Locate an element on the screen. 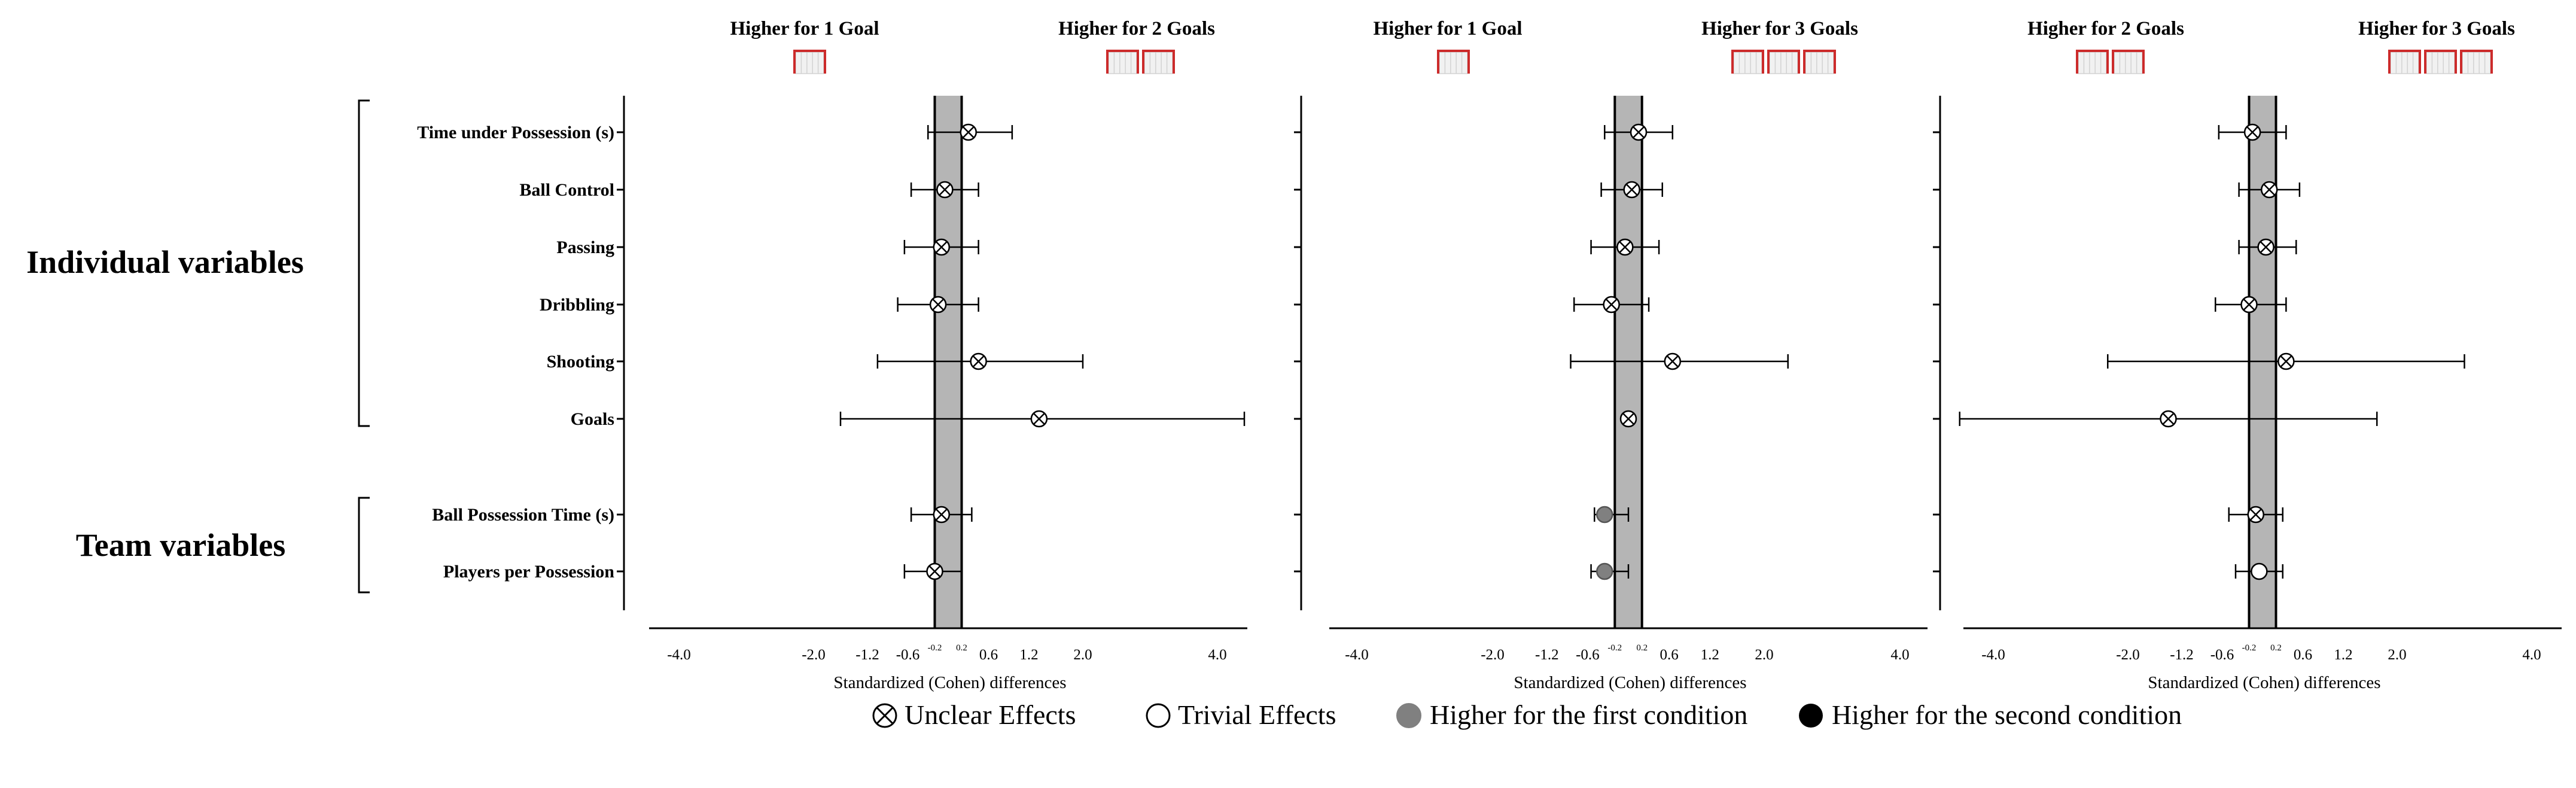 The image size is (2576, 788). team-variables-label: Team variables is located at coordinates (181, 545).